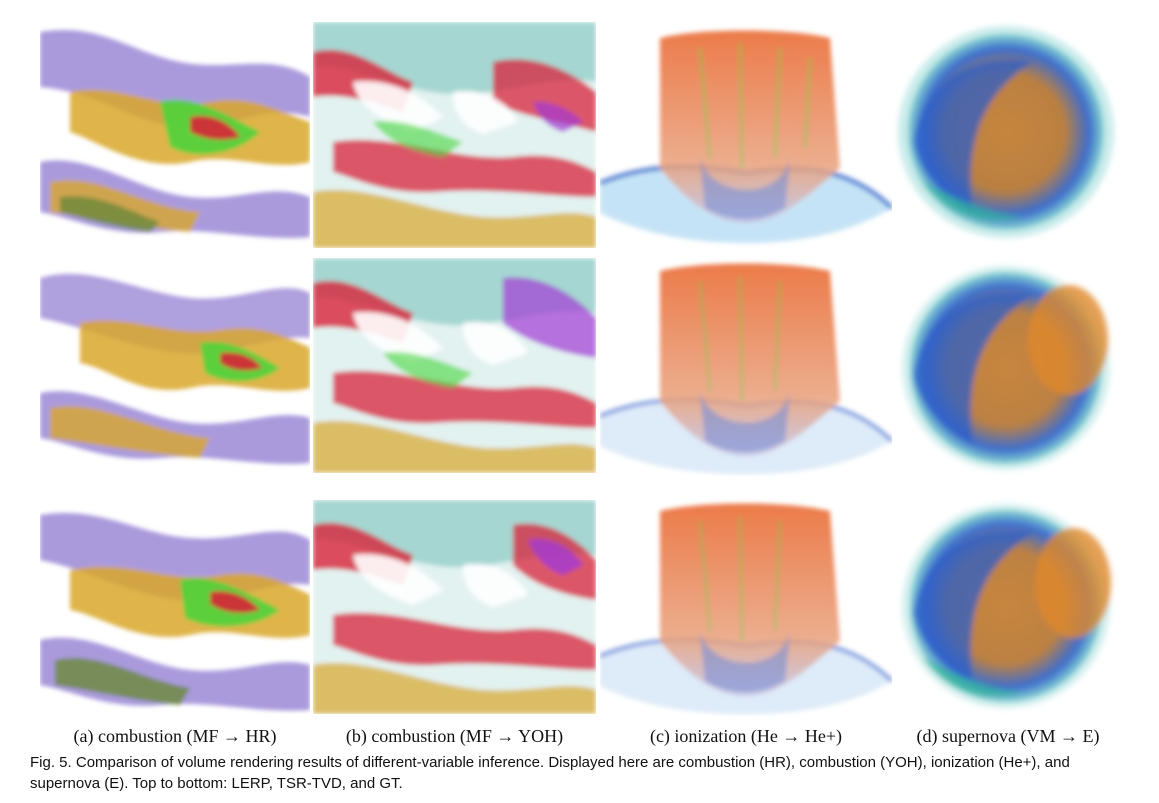 The height and width of the screenshot is (803, 1159). What do you see at coordinates (1008, 736) in the screenshot?
I see `label-d: (d) supernova (VM → E)` at bounding box center [1008, 736].